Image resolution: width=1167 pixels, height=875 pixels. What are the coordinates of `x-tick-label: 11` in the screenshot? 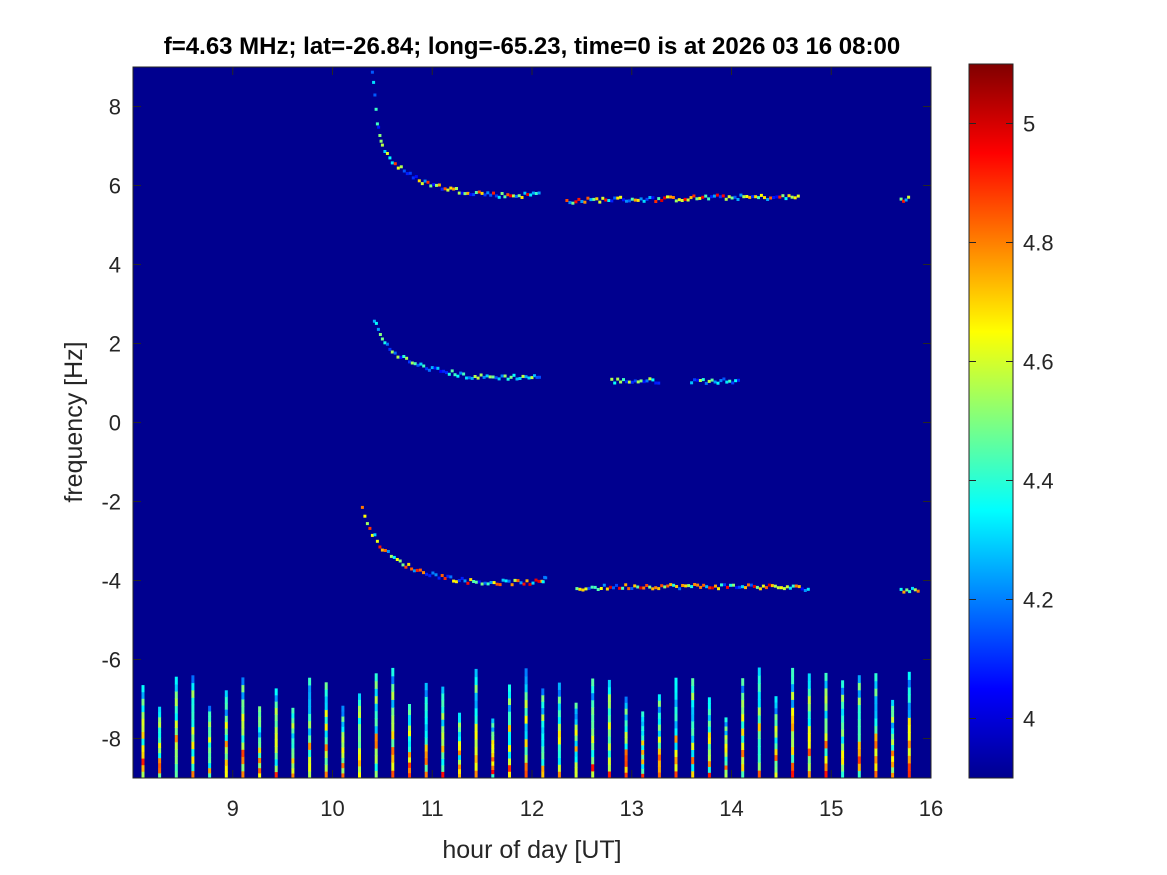 It's located at (432, 808).